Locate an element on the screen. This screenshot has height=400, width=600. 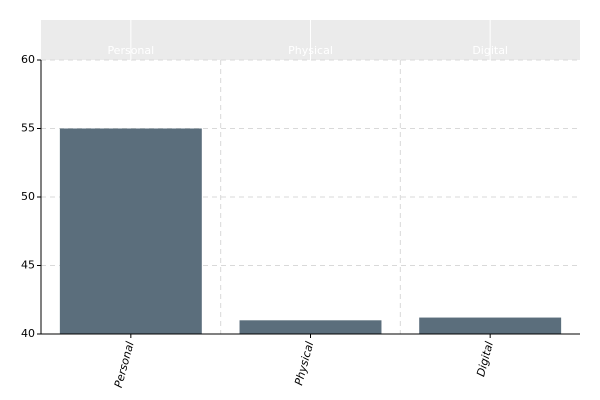
y-tick-label: 55 is located at coordinates (28, 128).